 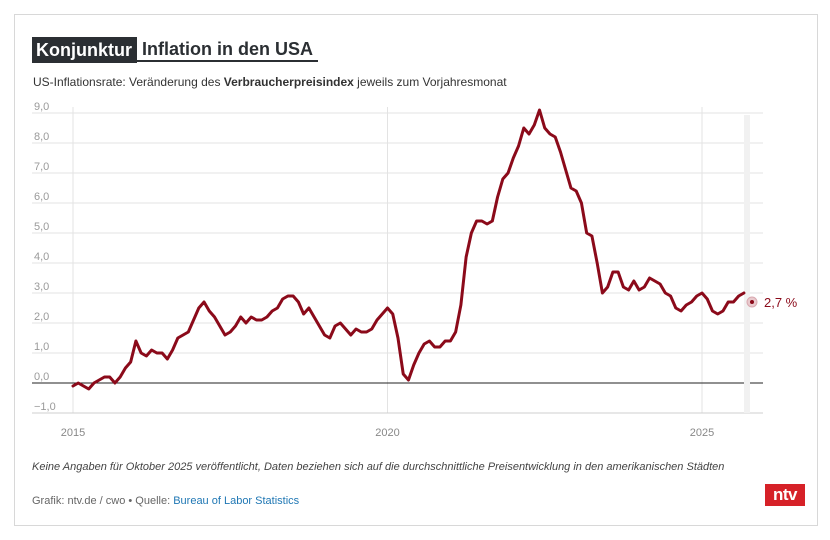 What do you see at coordinates (41, 167) in the screenshot?
I see `y-tick-label: 7,0` at bounding box center [41, 167].